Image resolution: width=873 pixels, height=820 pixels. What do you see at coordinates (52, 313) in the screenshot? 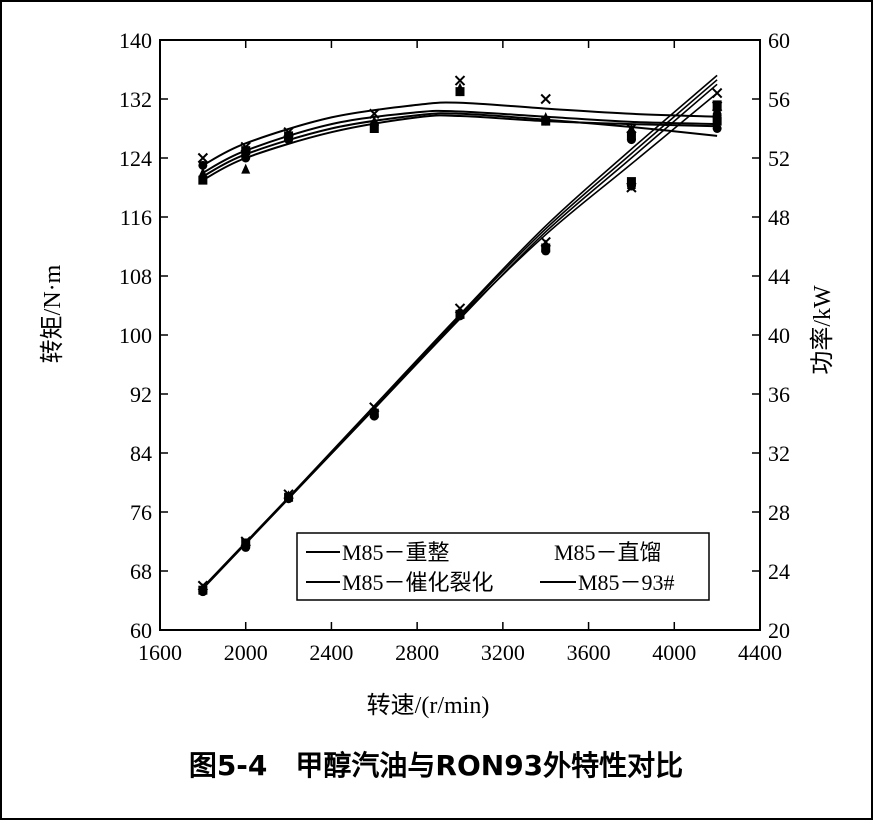
I see `y-axis-left-label: 转矩/N·m` at bounding box center [52, 313].